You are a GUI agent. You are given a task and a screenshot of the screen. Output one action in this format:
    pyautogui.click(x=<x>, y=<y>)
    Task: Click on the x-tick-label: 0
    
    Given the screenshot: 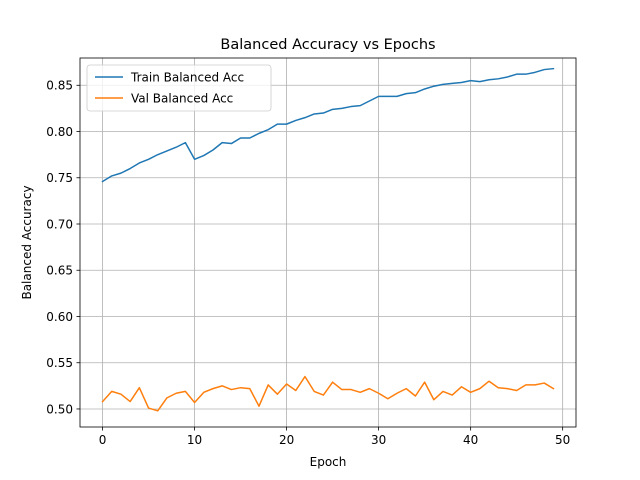 What is the action you would take?
    pyautogui.click(x=103, y=440)
    